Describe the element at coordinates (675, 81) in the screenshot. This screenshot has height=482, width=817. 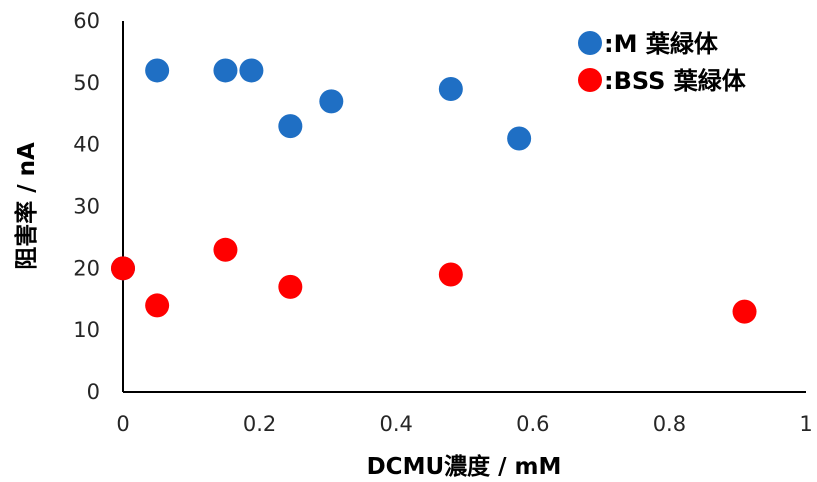
I see `legend-label: :BSS 葉緑体` at that location.